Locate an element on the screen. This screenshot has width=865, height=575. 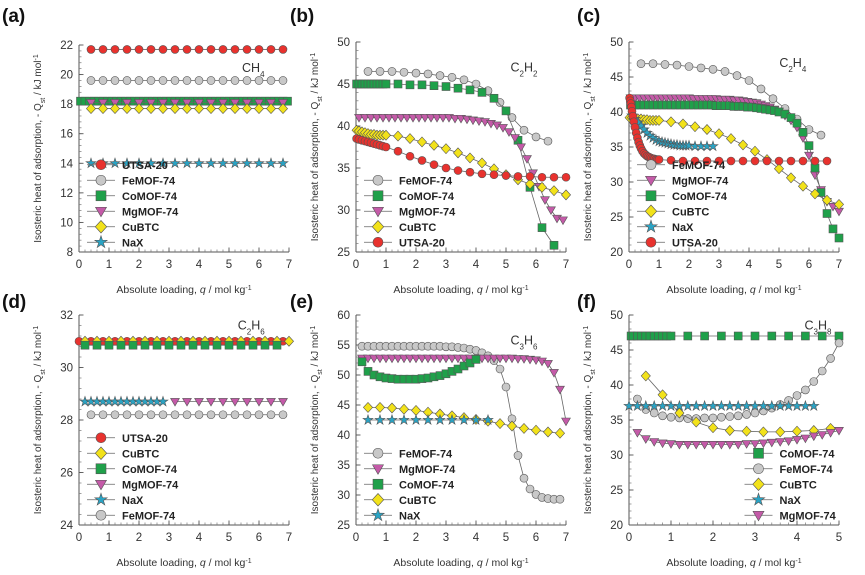
legend: FeMOF-74 MgMOF-74 CoMOF-74 CuBTC NaX is located at coordinates (410, 484).